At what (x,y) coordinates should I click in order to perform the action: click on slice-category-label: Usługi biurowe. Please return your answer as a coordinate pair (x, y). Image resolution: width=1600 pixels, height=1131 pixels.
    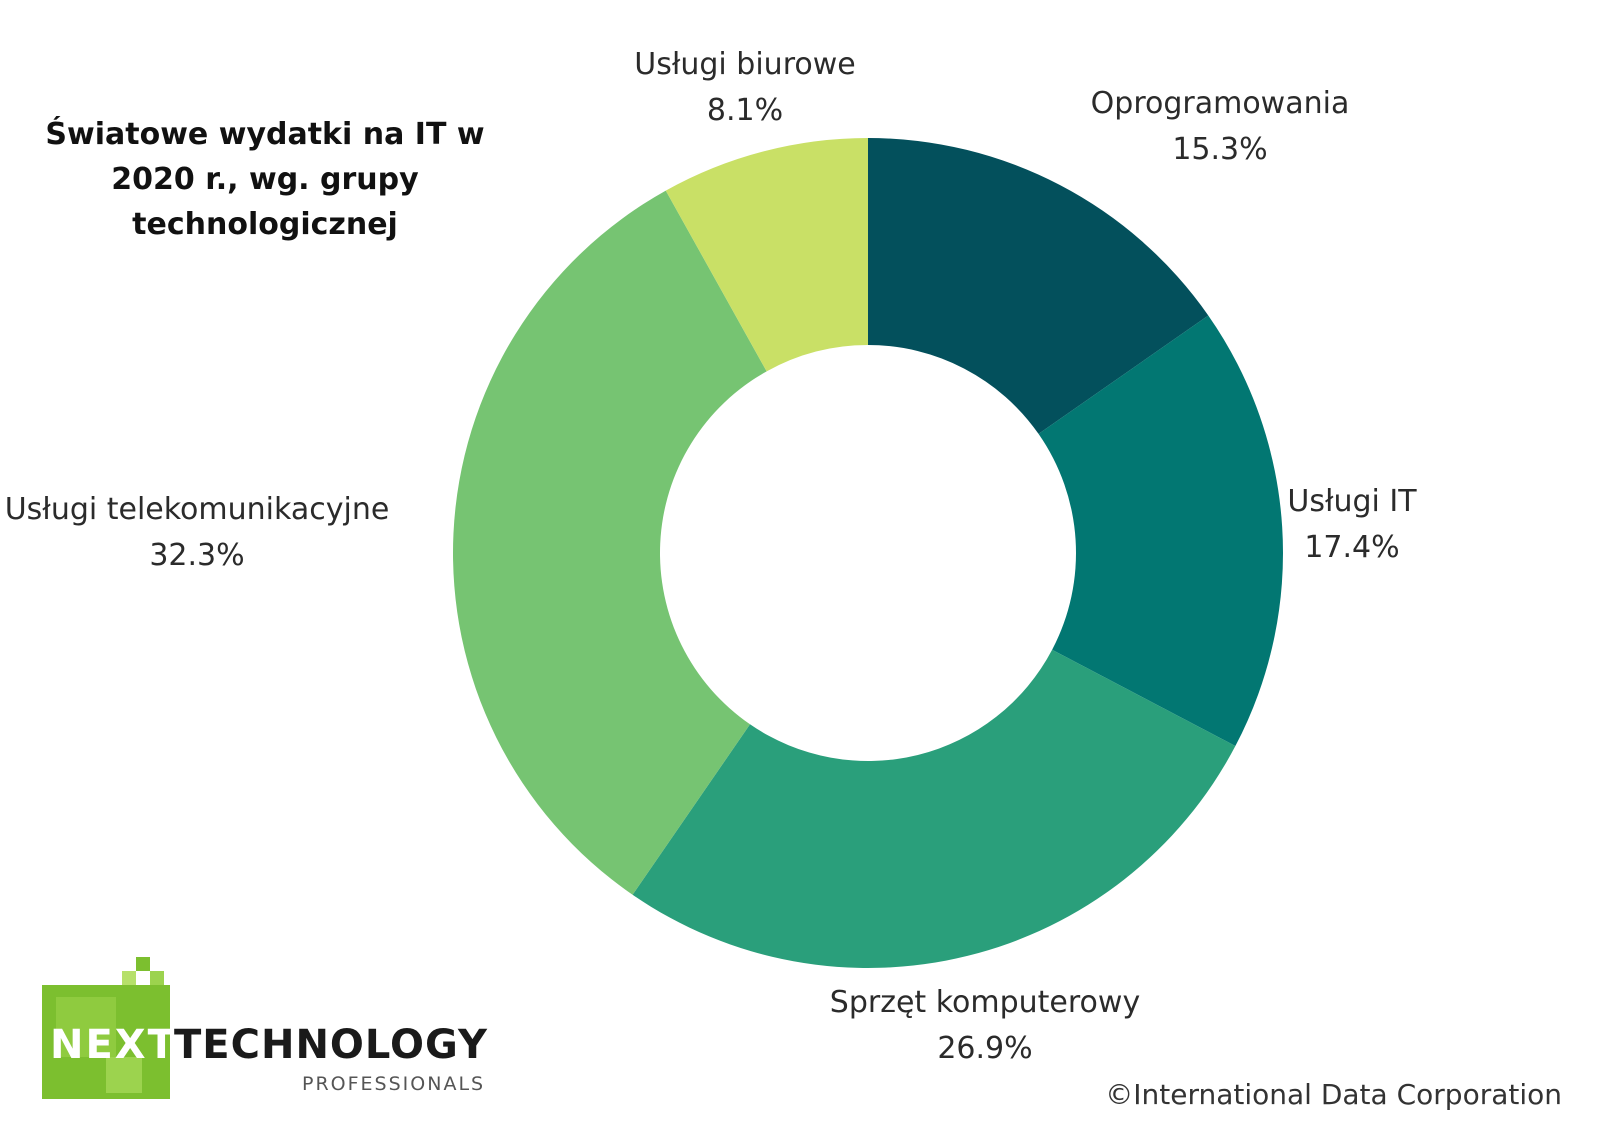
    Looking at the image, I should click on (744, 64).